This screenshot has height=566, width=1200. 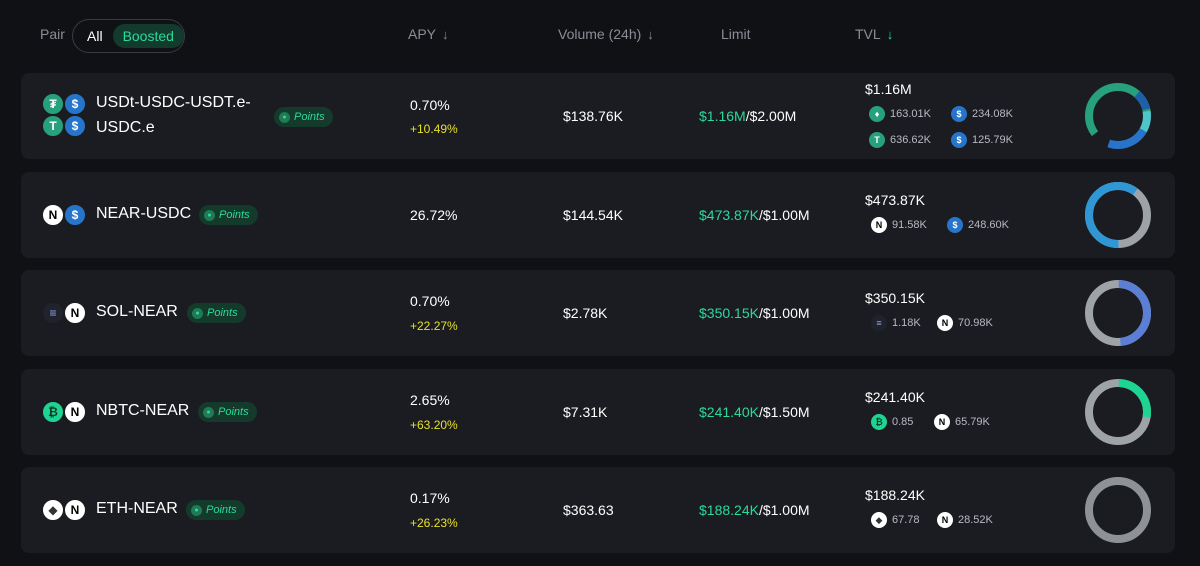 What do you see at coordinates (906, 323) in the screenshot?
I see `token-amount-text: 1.18K` at bounding box center [906, 323].